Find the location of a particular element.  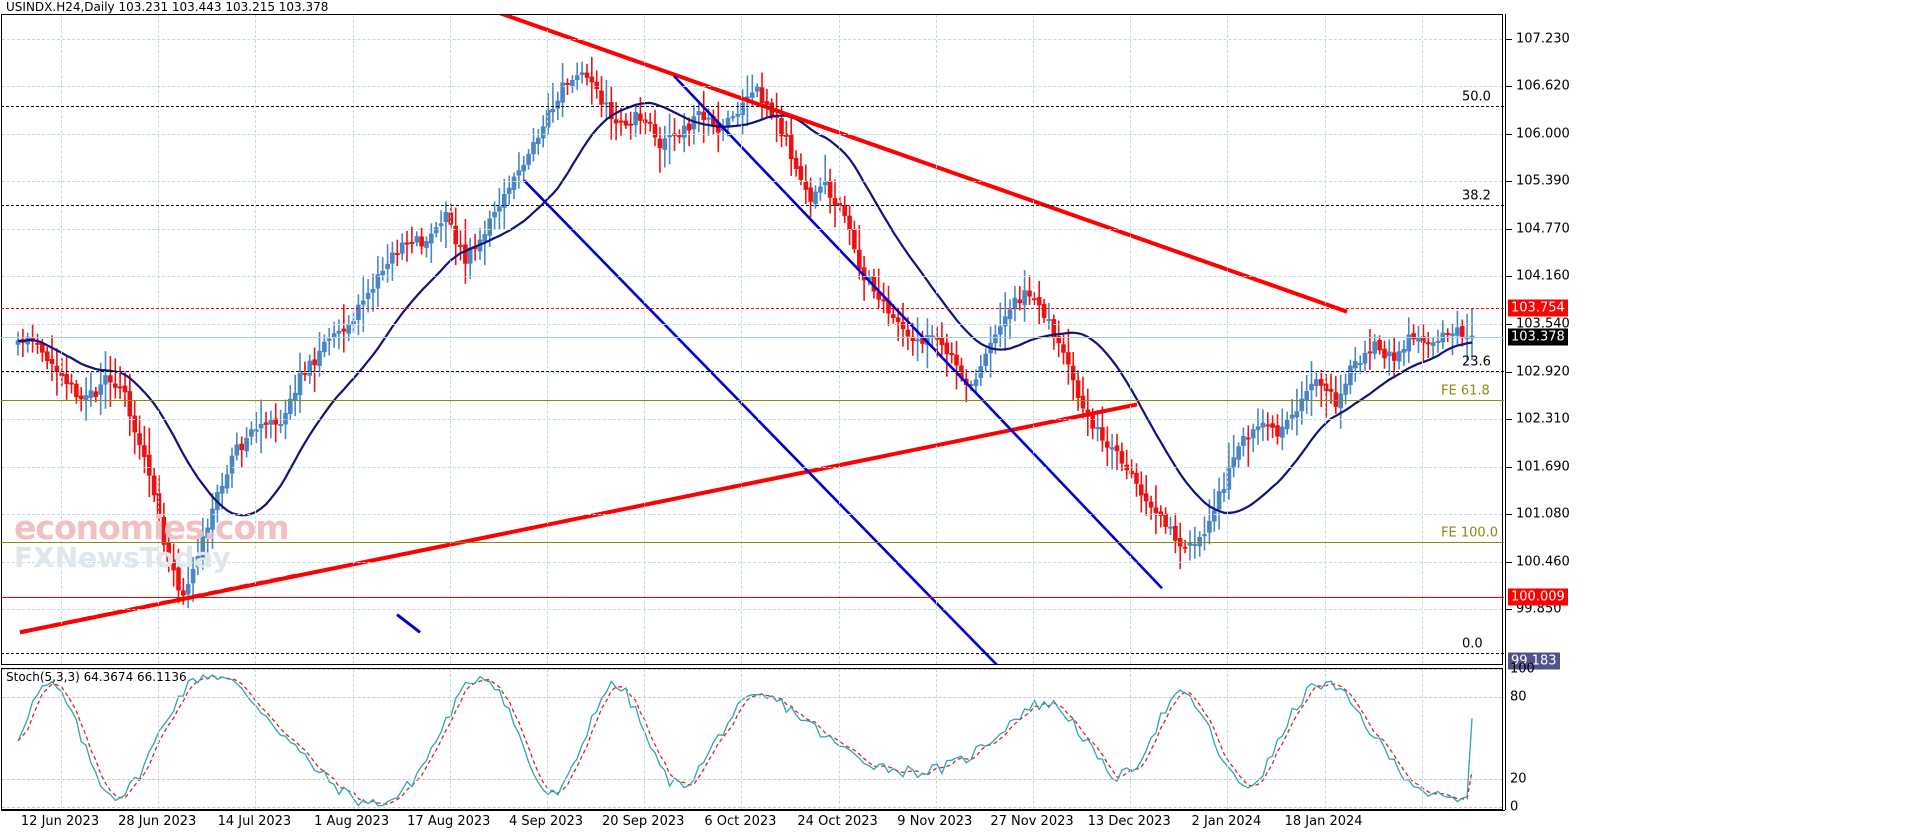

date-tick-label: 13 Dec 2023 is located at coordinates (1129, 821).